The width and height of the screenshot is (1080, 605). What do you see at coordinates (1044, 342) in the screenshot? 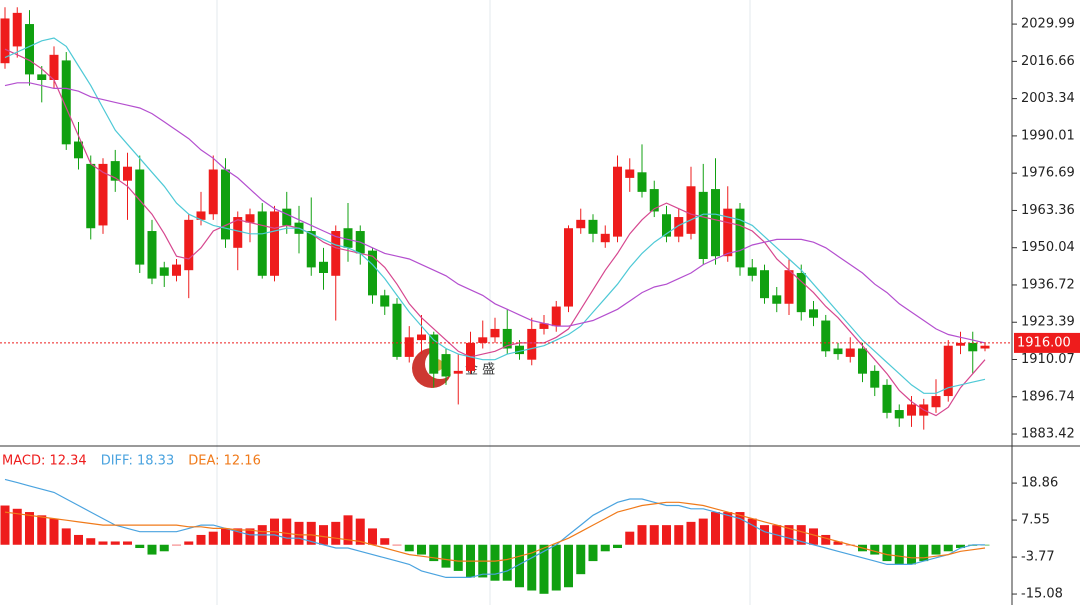
I see `last-price-label: 1916.00` at bounding box center [1044, 342].